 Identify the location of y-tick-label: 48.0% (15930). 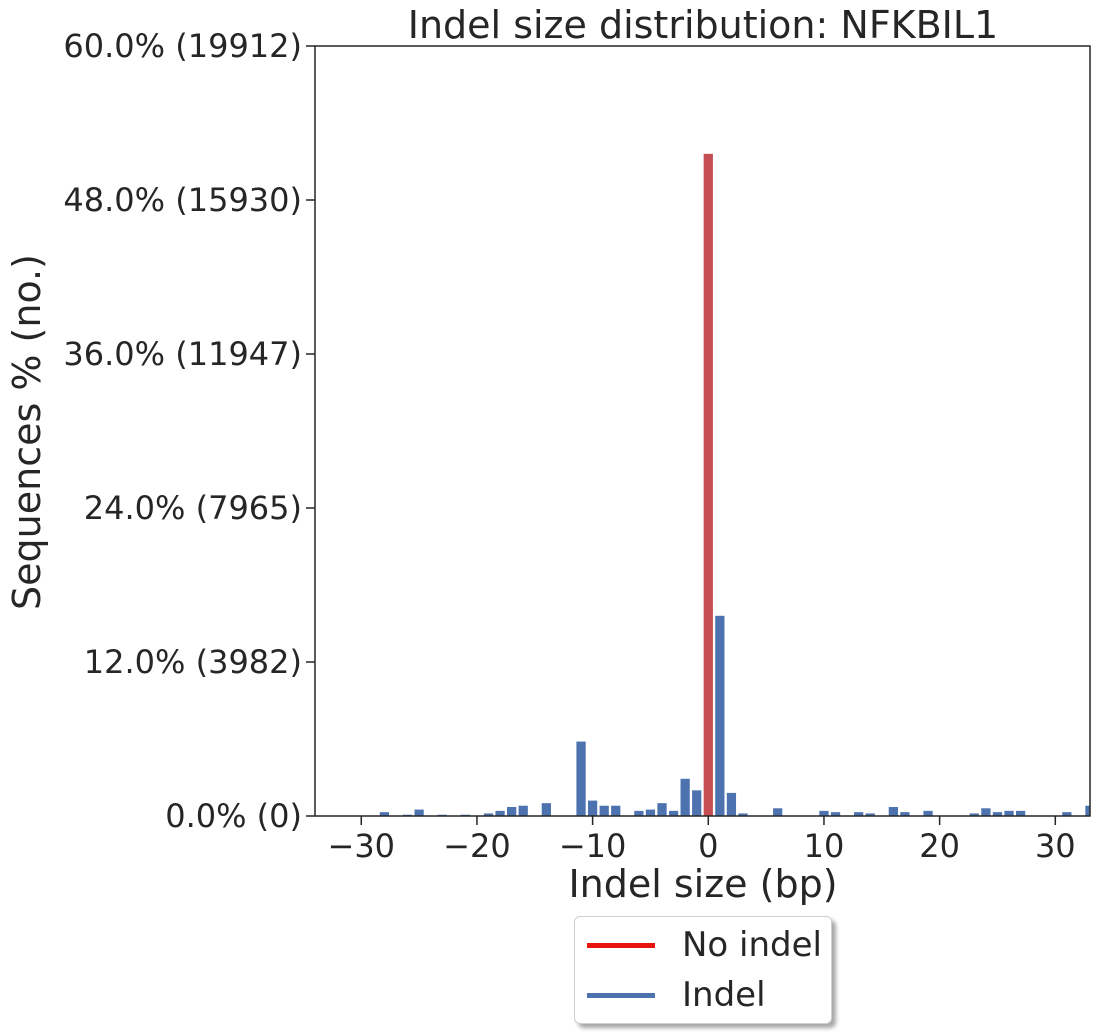
(182, 200).